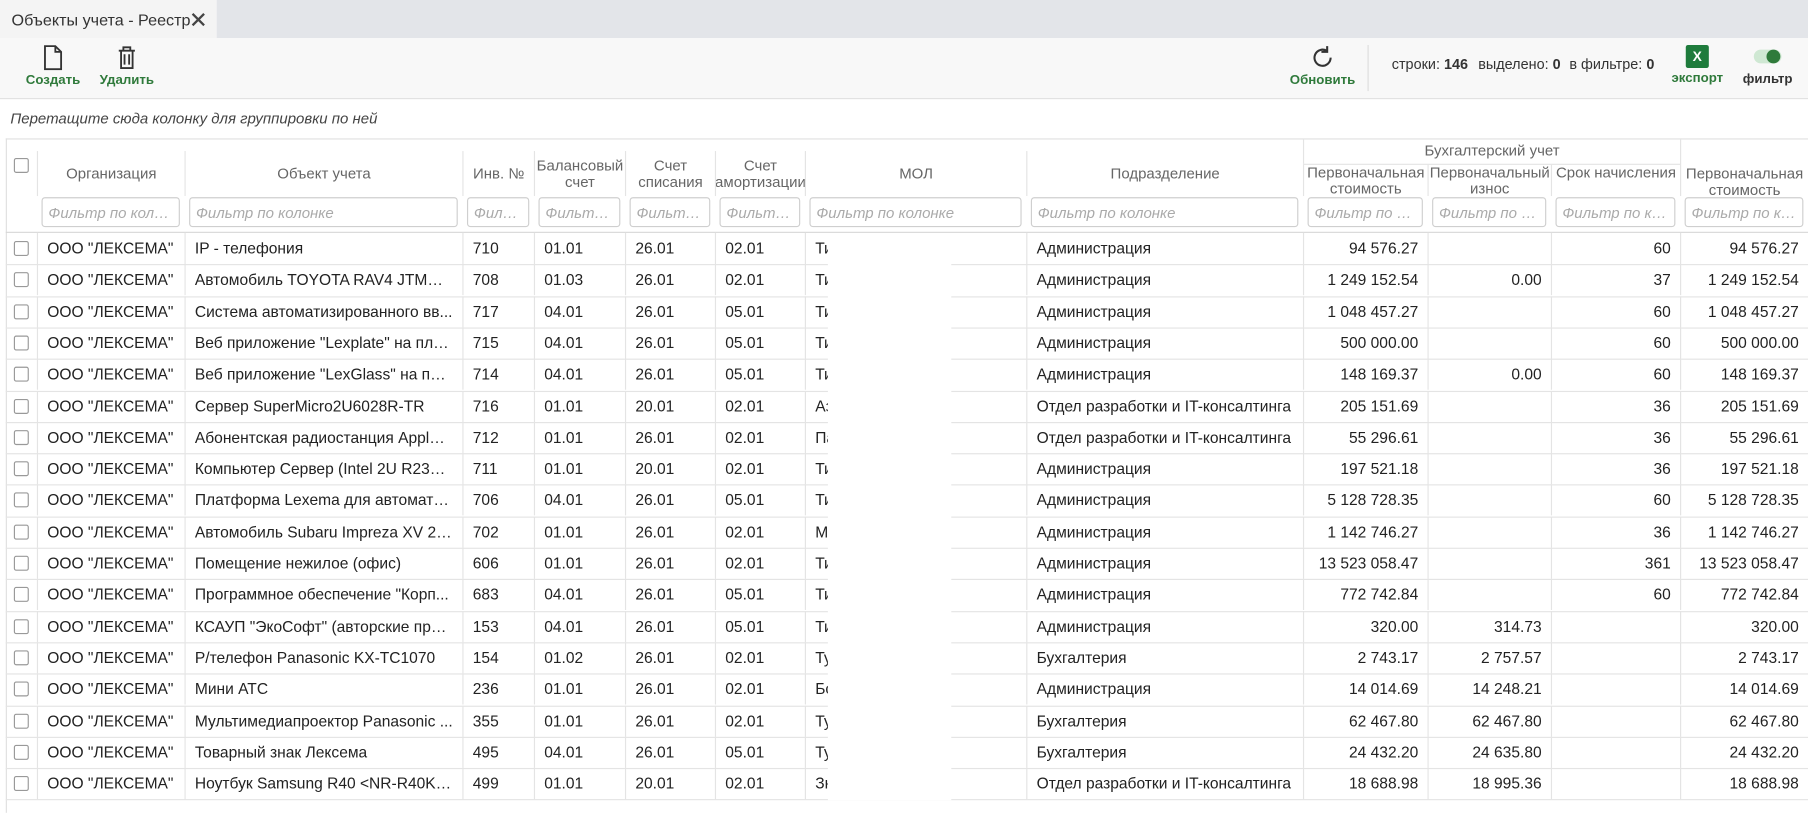 Image resolution: width=1808 pixels, height=813 pixels. I want to click on table-cell: 24 432.20, so click(1365, 752).